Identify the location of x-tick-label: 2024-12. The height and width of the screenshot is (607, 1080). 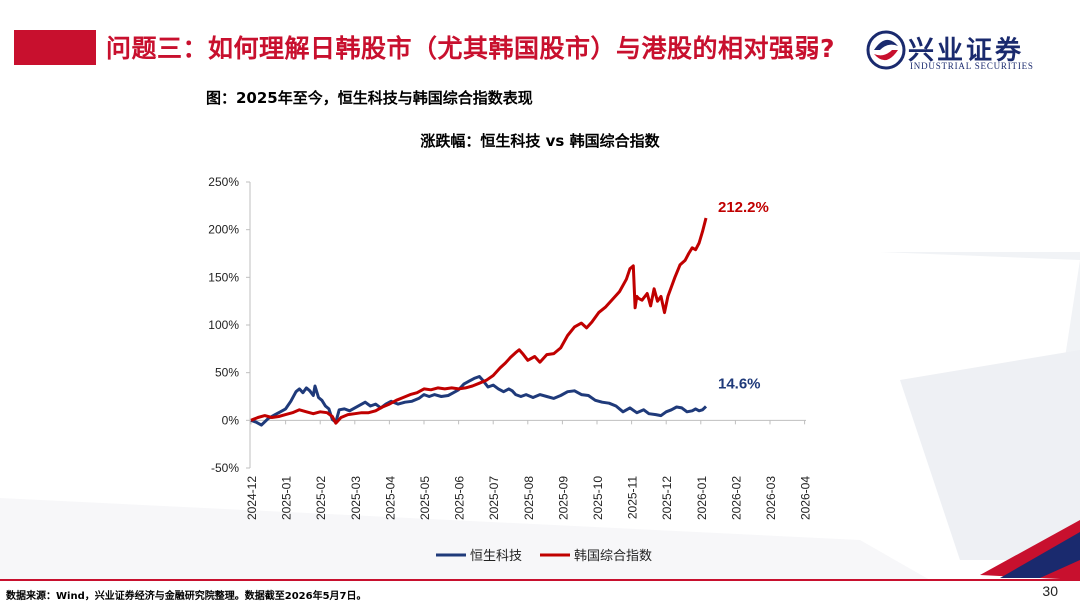
(252, 498).